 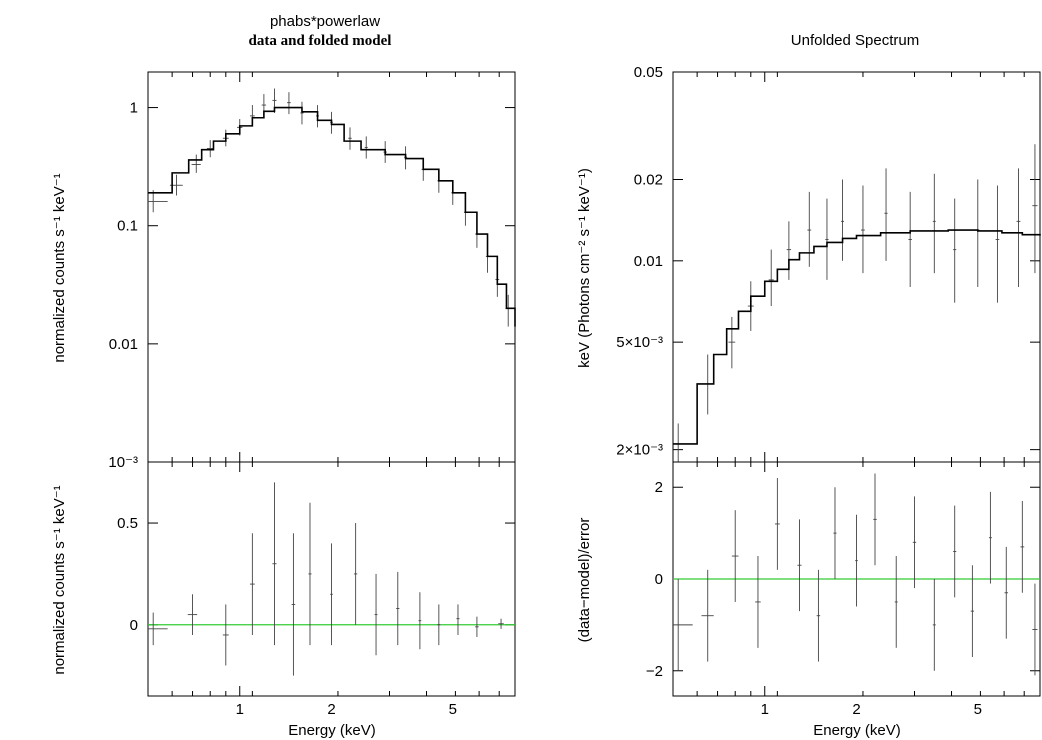 What do you see at coordinates (648, 179) in the screenshot?
I see `y-tick-label: 0.02` at bounding box center [648, 179].